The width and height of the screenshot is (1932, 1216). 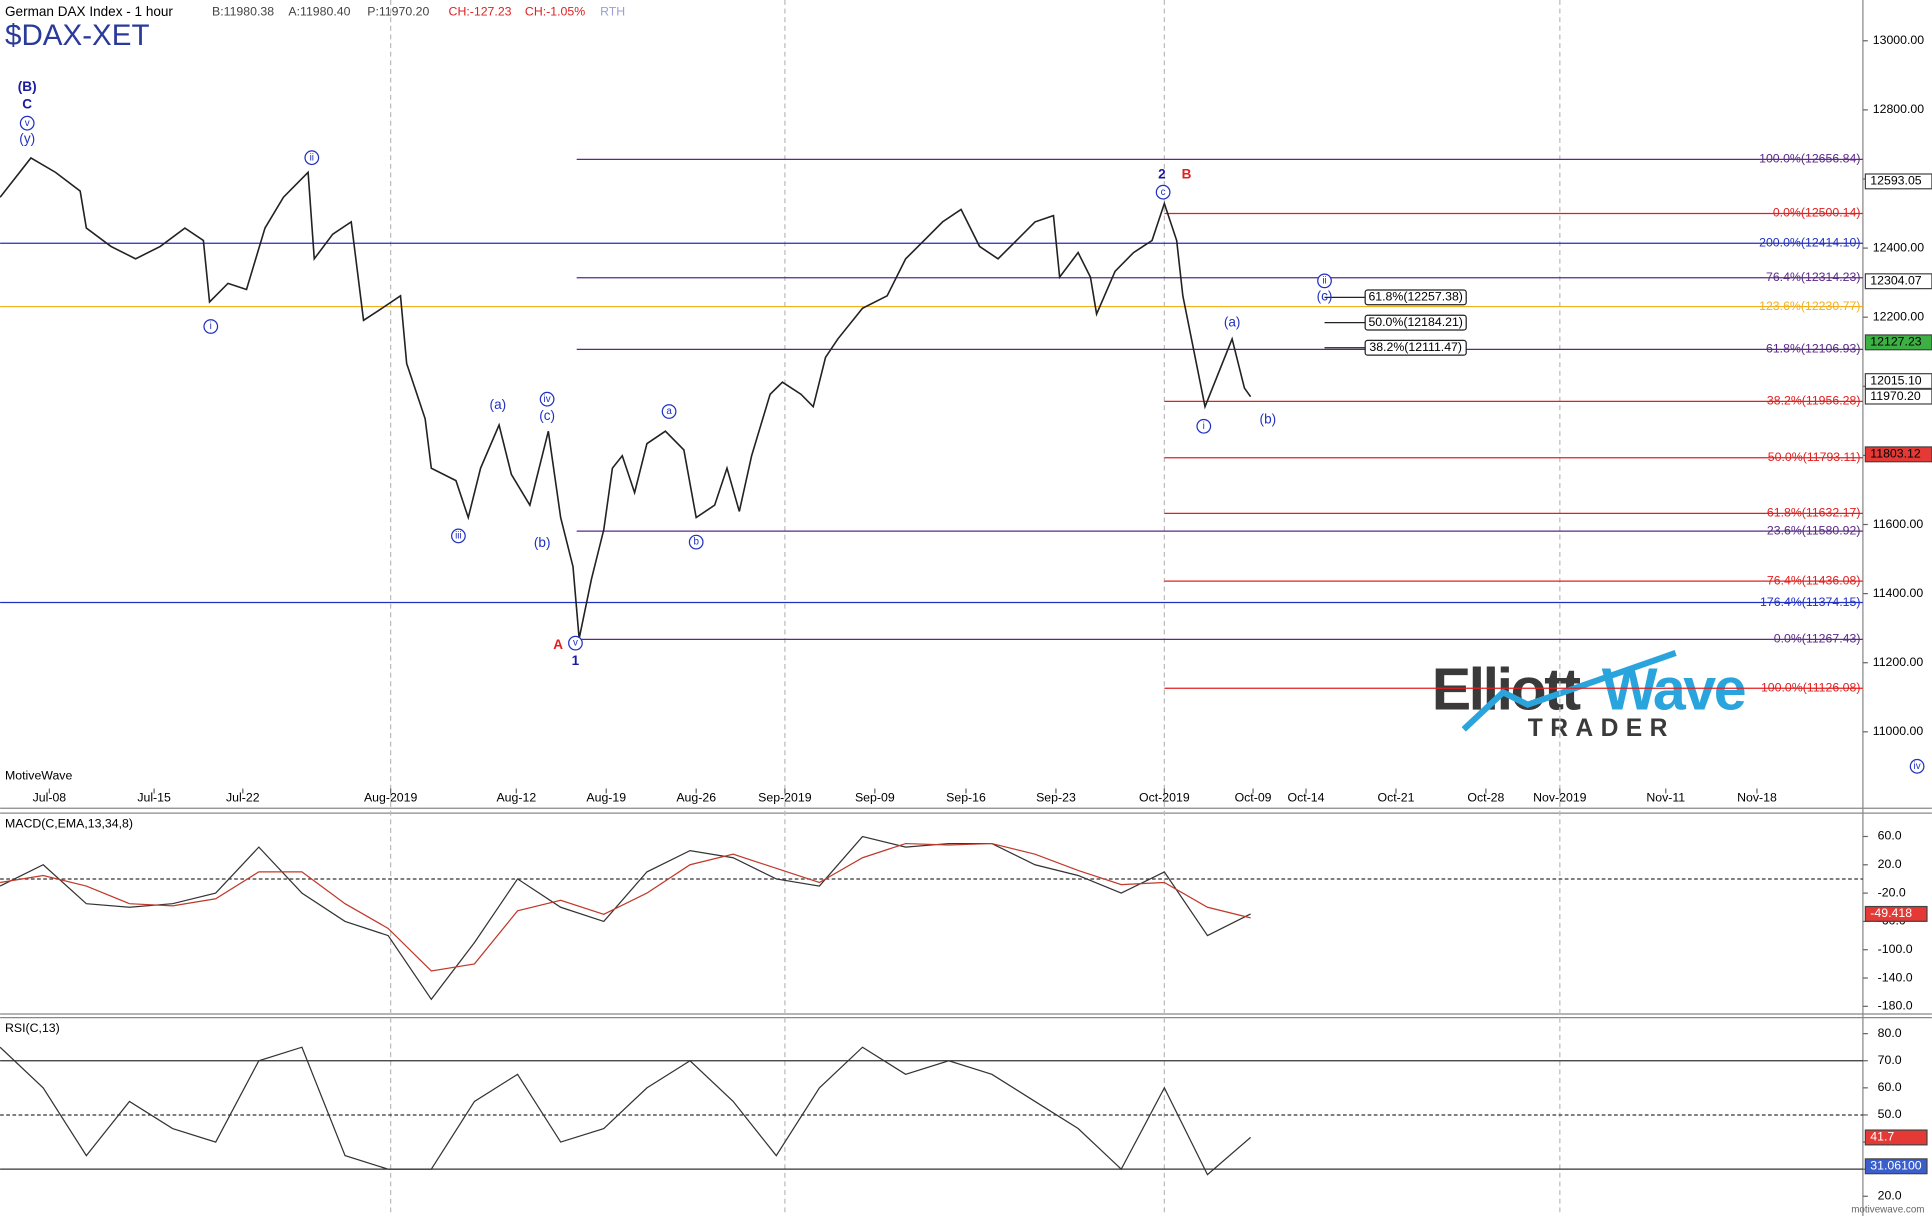 I want to click on change: CH:-127.23, so click(x=480, y=12).